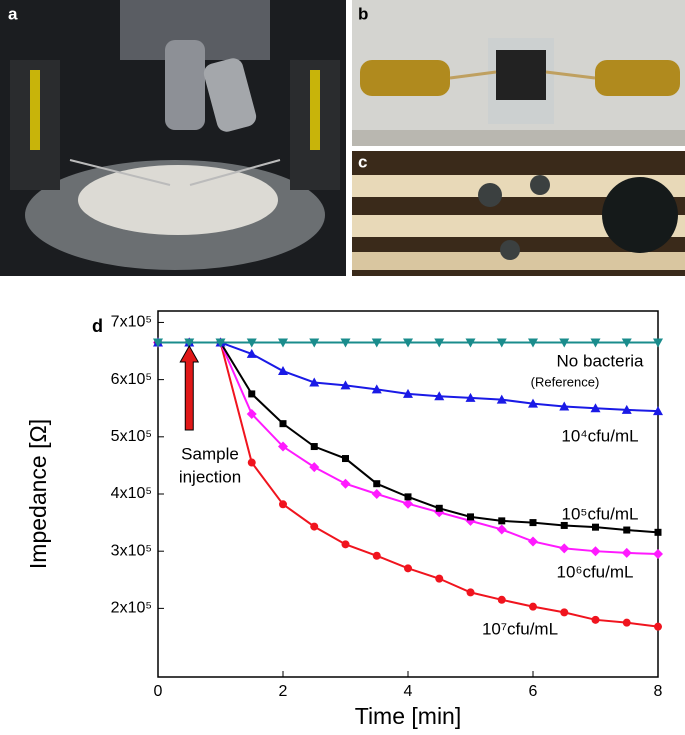  Describe the element at coordinates (565, 381) in the screenshot. I see `annotation: (Reference)` at that location.